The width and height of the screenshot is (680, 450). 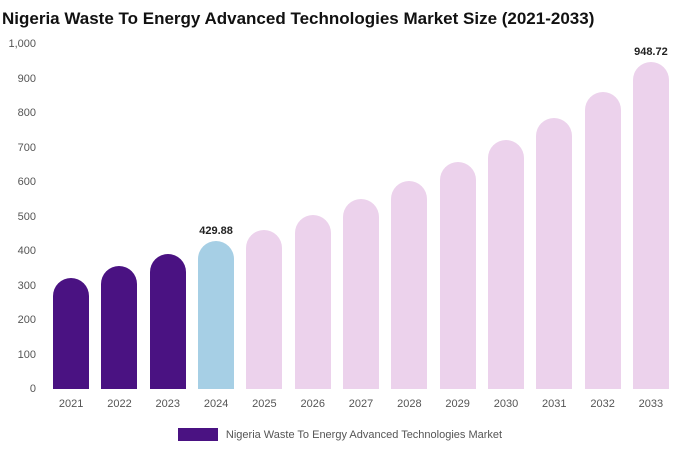 I want to click on bar-2030, so click(x=505, y=264).